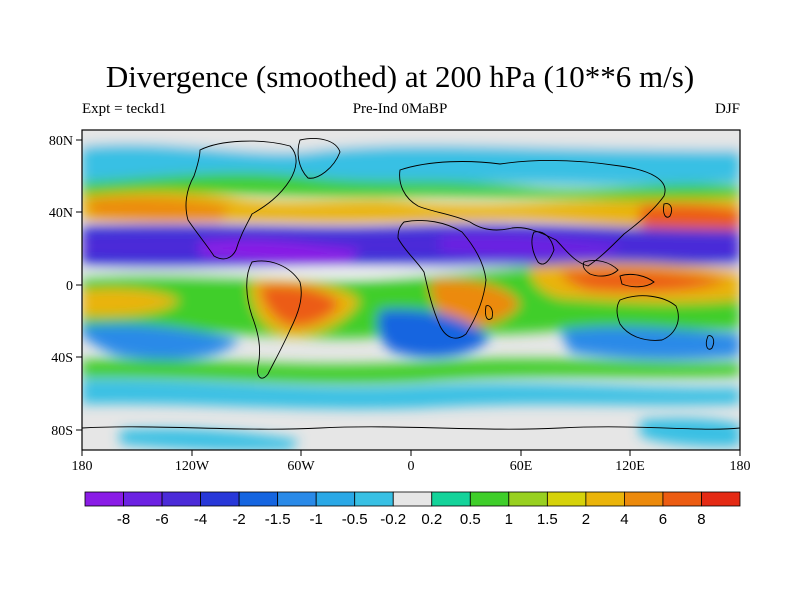  What do you see at coordinates (509, 519) in the screenshot?
I see `colorbar-label: 1` at bounding box center [509, 519].